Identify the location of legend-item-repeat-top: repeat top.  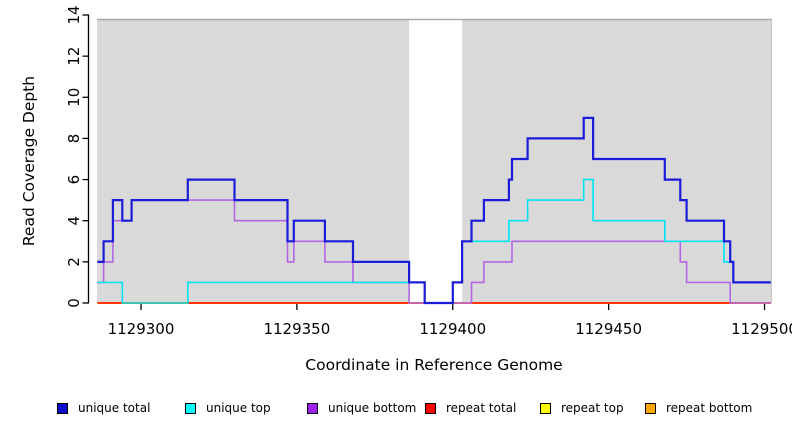
(582, 408).